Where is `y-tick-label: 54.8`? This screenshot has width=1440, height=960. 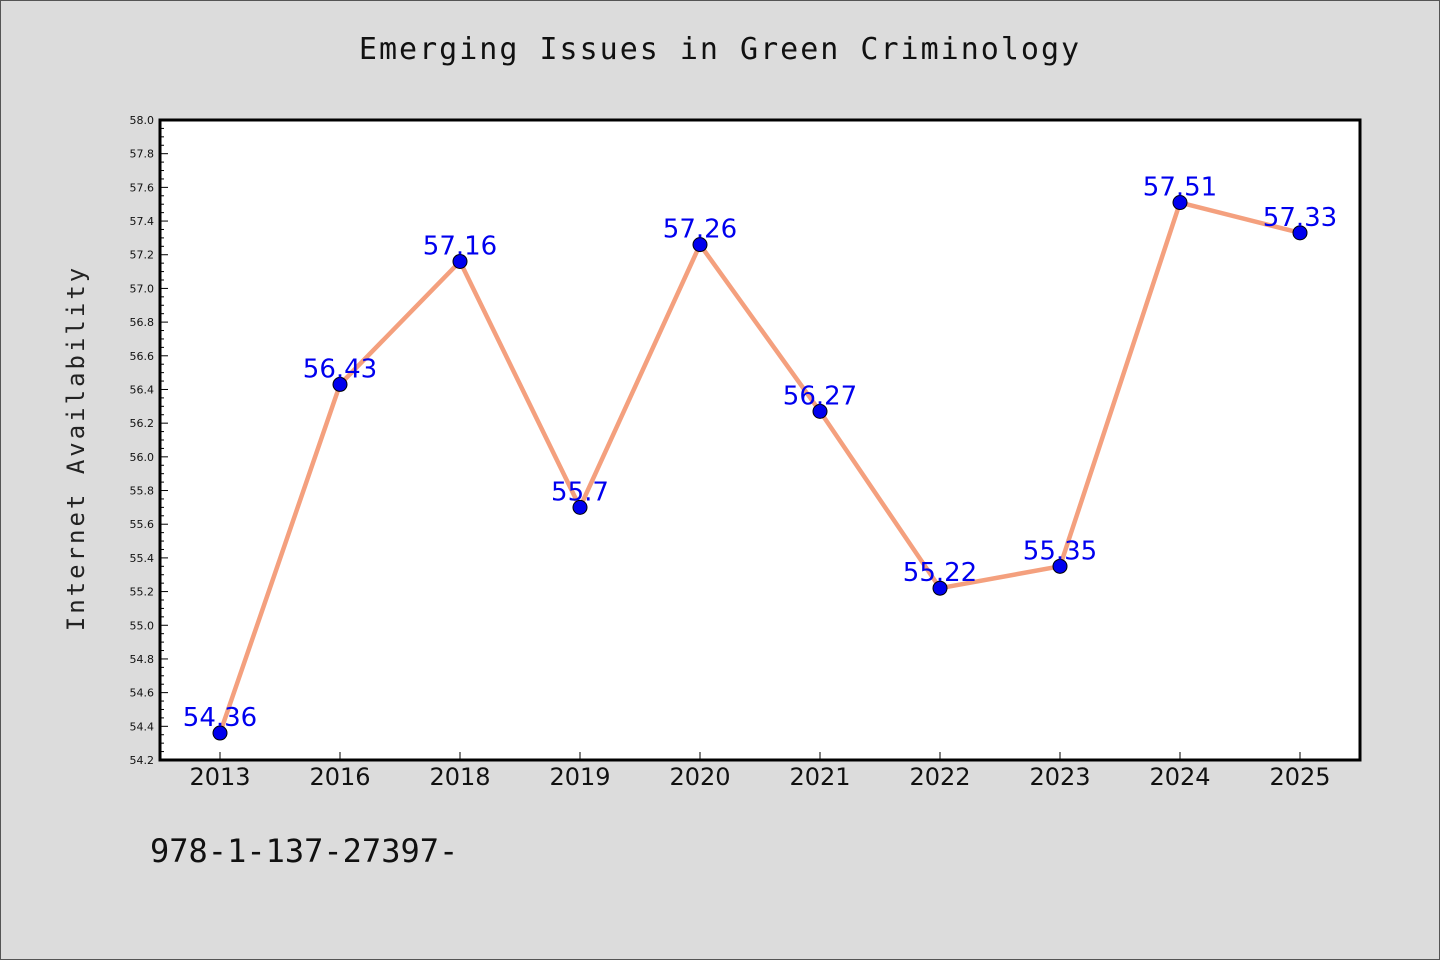
y-tick-label: 54.8 is located at coordinates (142, 659).